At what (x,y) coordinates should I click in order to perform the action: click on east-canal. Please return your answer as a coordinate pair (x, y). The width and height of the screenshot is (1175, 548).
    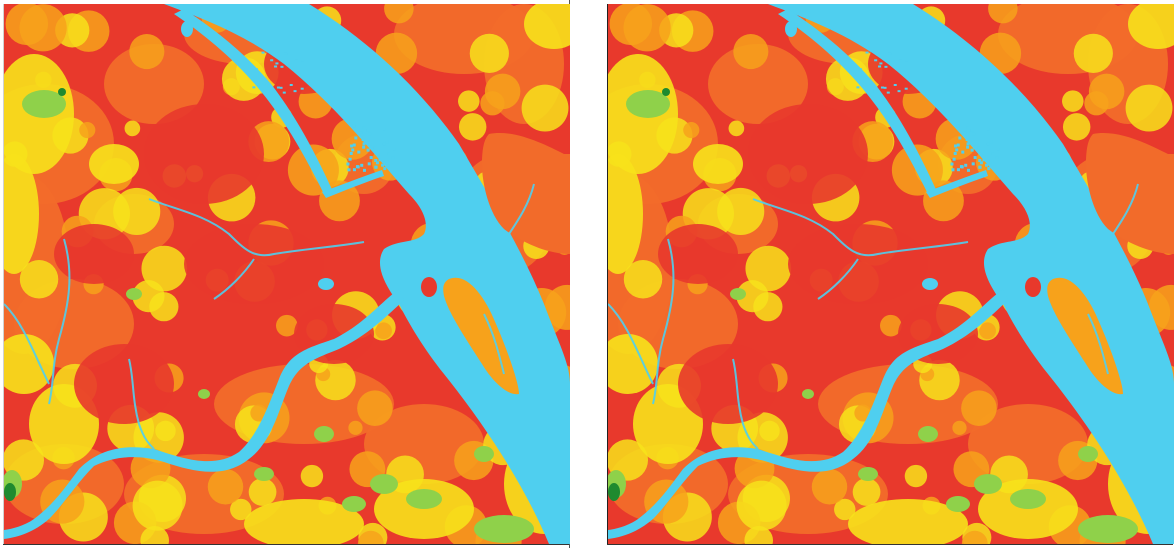
    Looking at the image, I should click on (957, 184).